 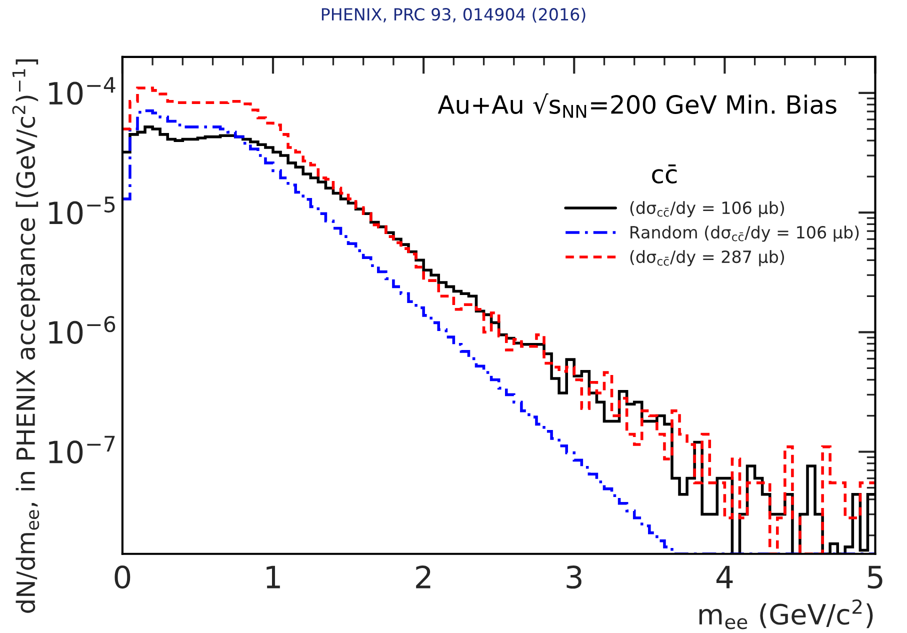 What do you see at coordinates (724, 577) in the screenshot?
I see `x-tick-label: 4` at bounding box center [724, 577].